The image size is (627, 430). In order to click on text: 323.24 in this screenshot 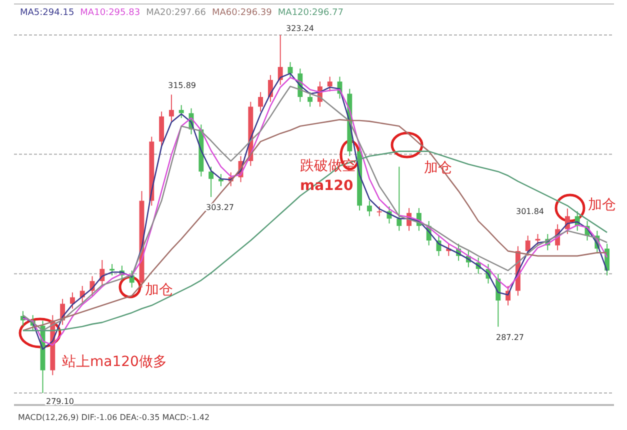, I will do `click(300, 28)`.